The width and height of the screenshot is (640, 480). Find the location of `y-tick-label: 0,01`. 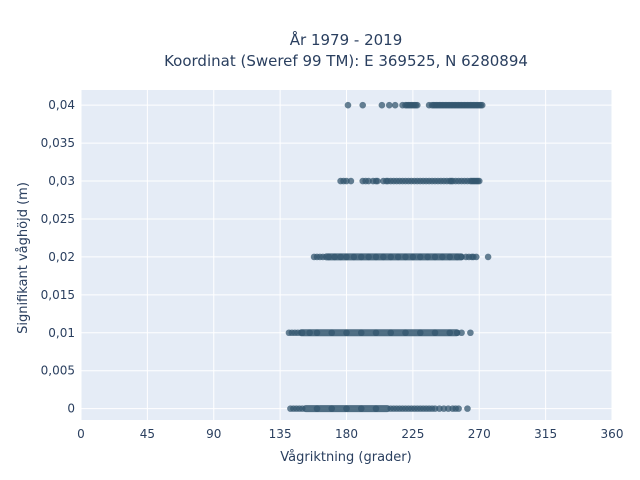

y-tick-label: 0,01 is located at coordinates (61, 333).